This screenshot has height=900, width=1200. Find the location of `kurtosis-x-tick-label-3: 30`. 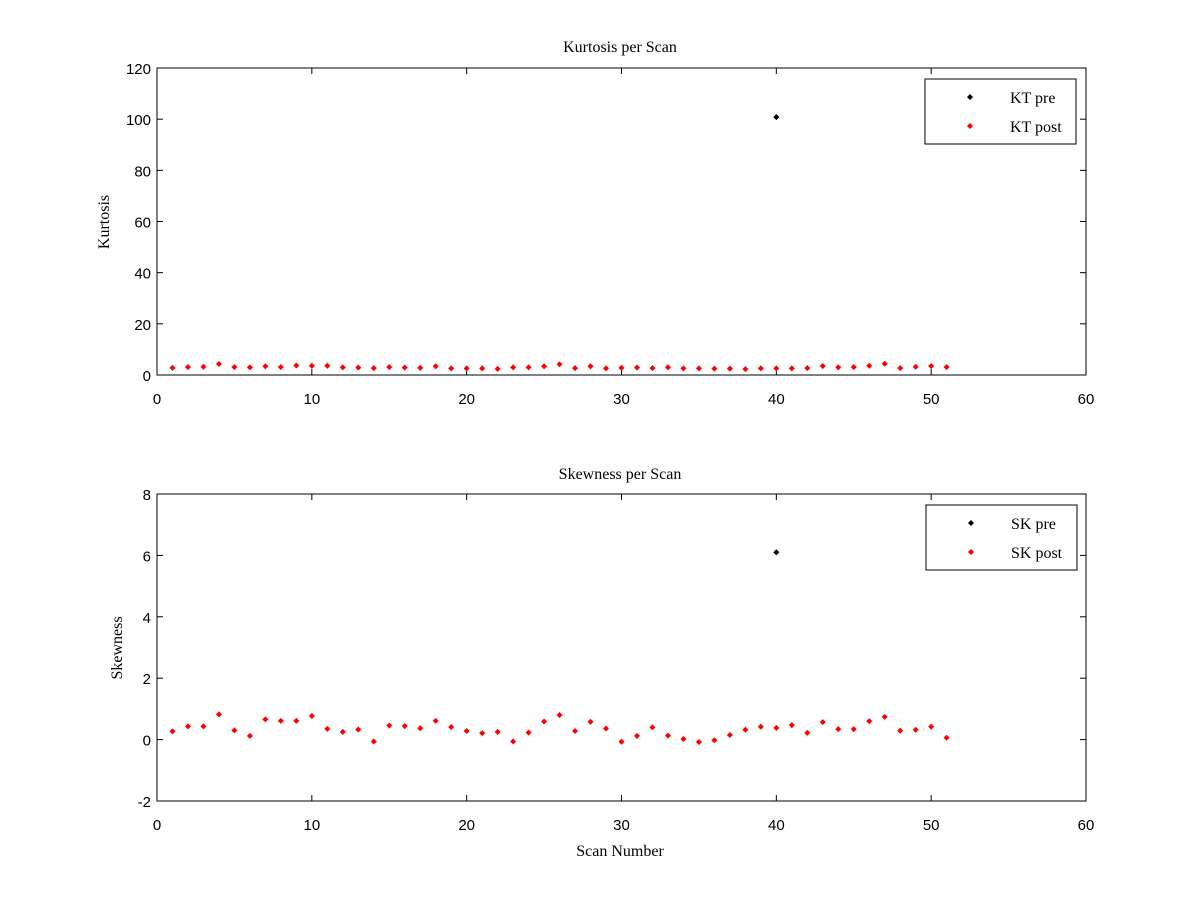

kurtosis-x-tick-label-3: 30 is located at coordinates (621, 399).